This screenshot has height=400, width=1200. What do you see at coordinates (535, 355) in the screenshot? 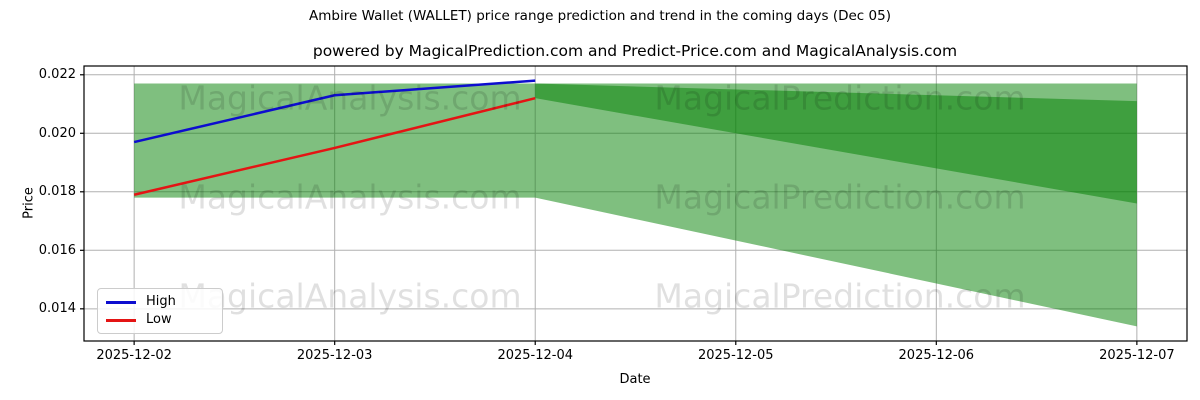
I see `x-tick-label: 2025-12-04` at bounding box center [535, 355].